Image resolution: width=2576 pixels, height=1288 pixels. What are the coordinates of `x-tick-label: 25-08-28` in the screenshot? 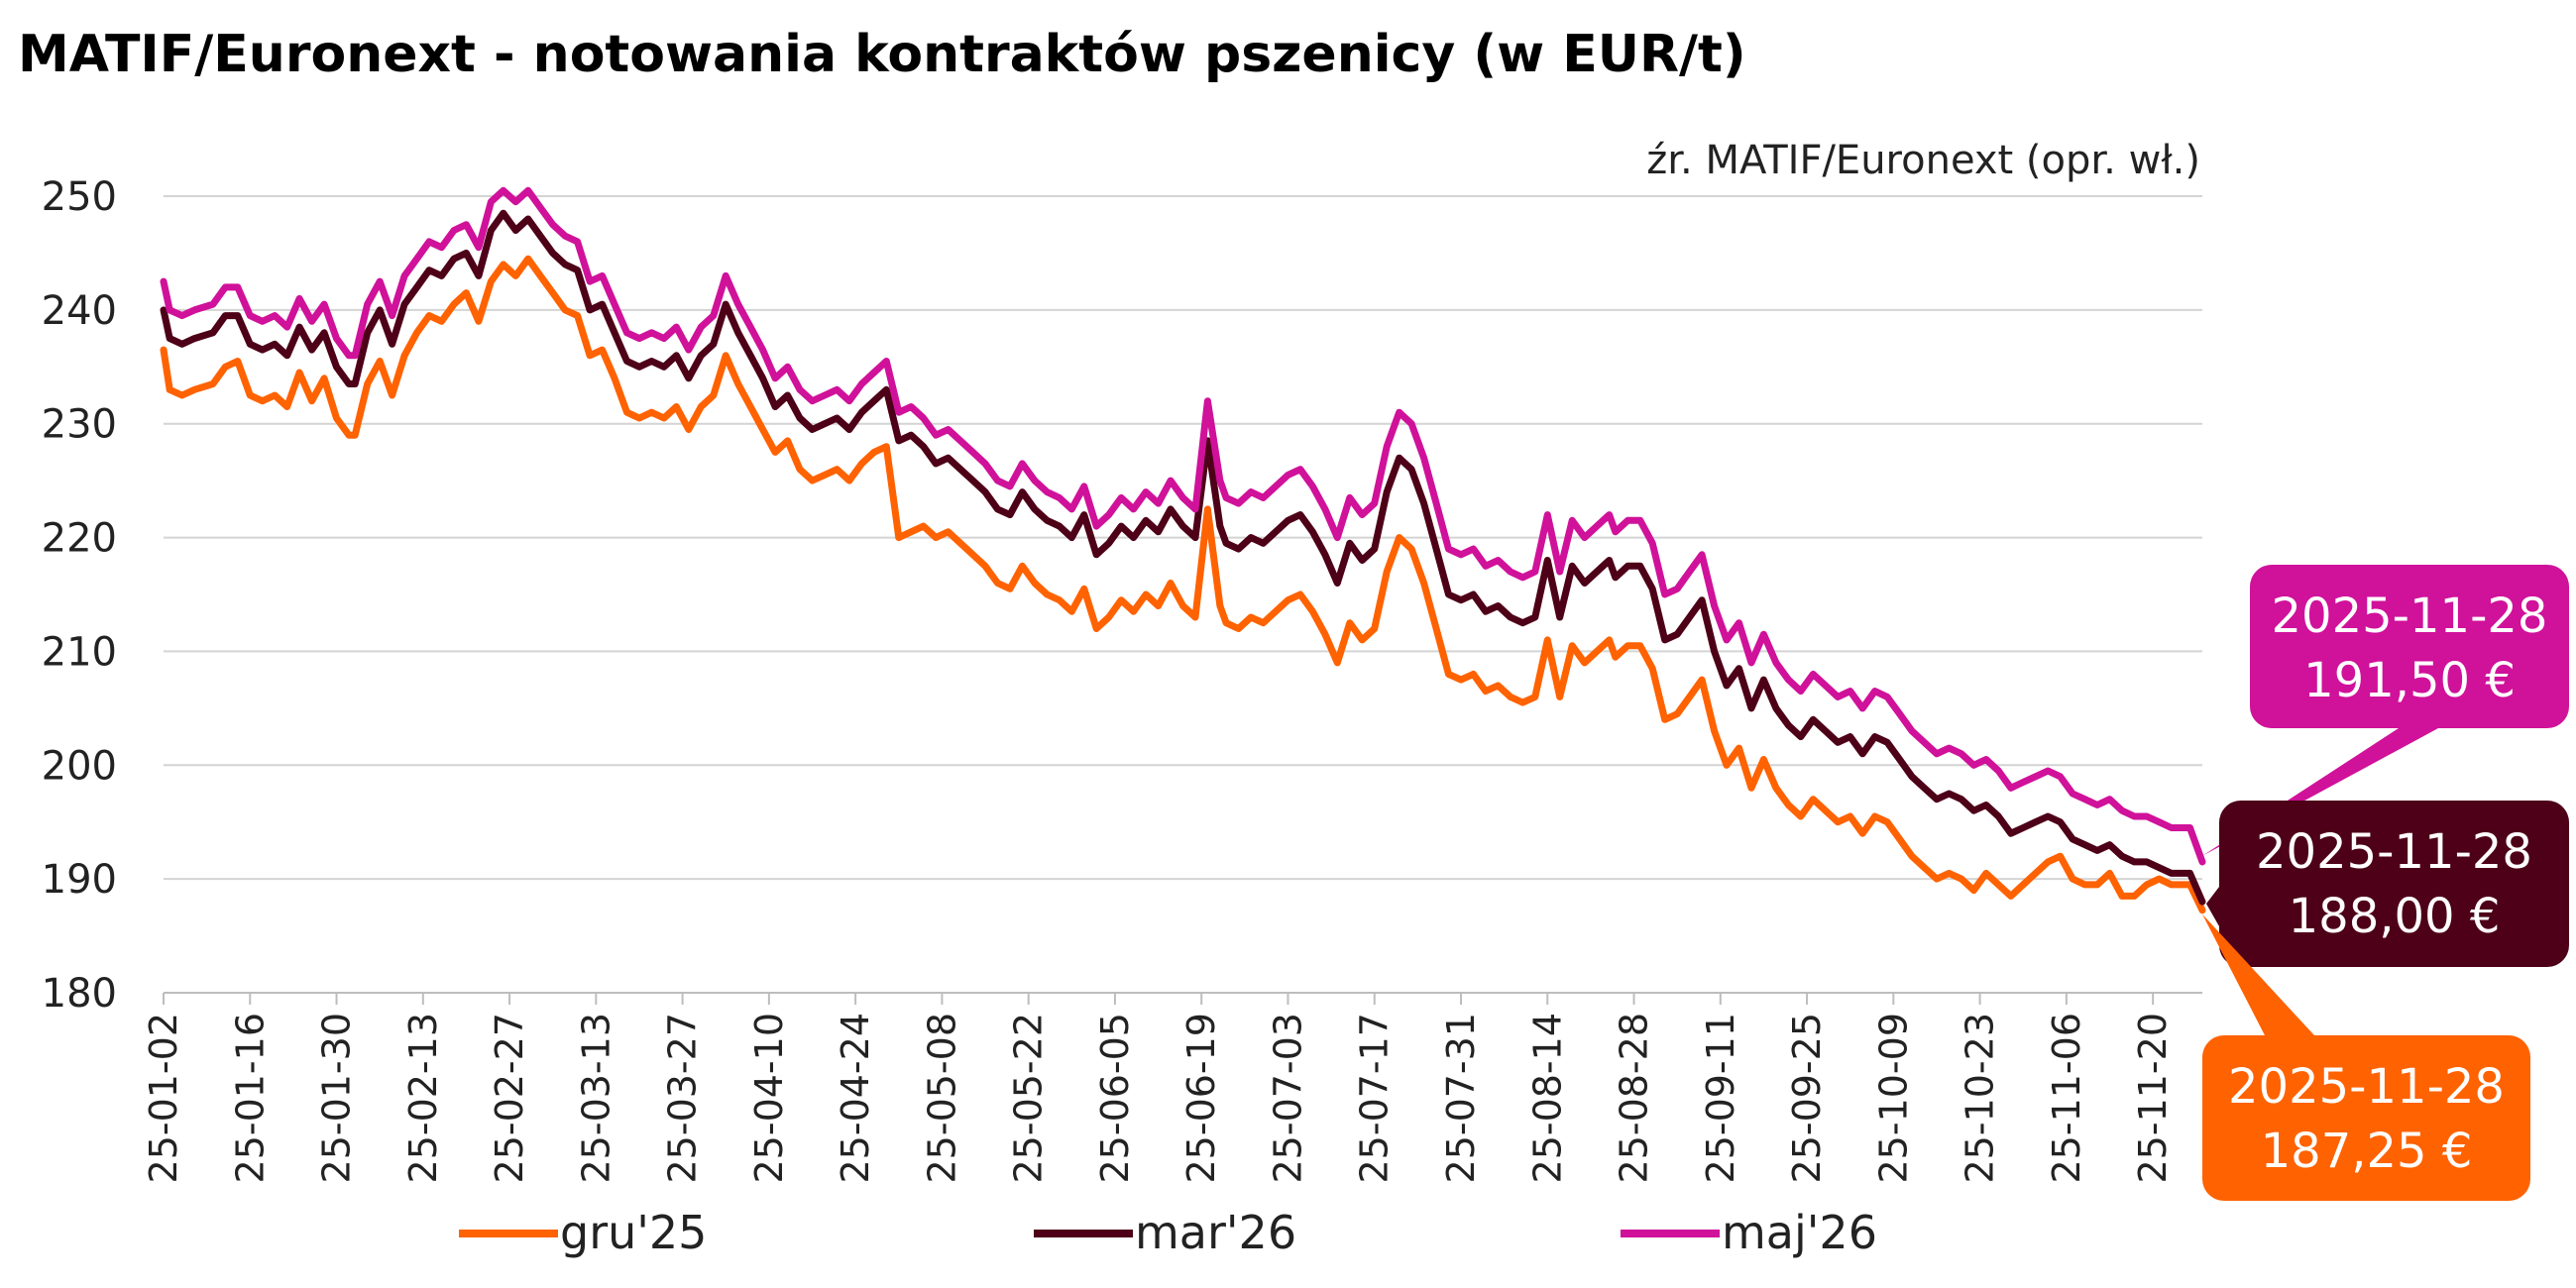 It's located at (1634, 1098).